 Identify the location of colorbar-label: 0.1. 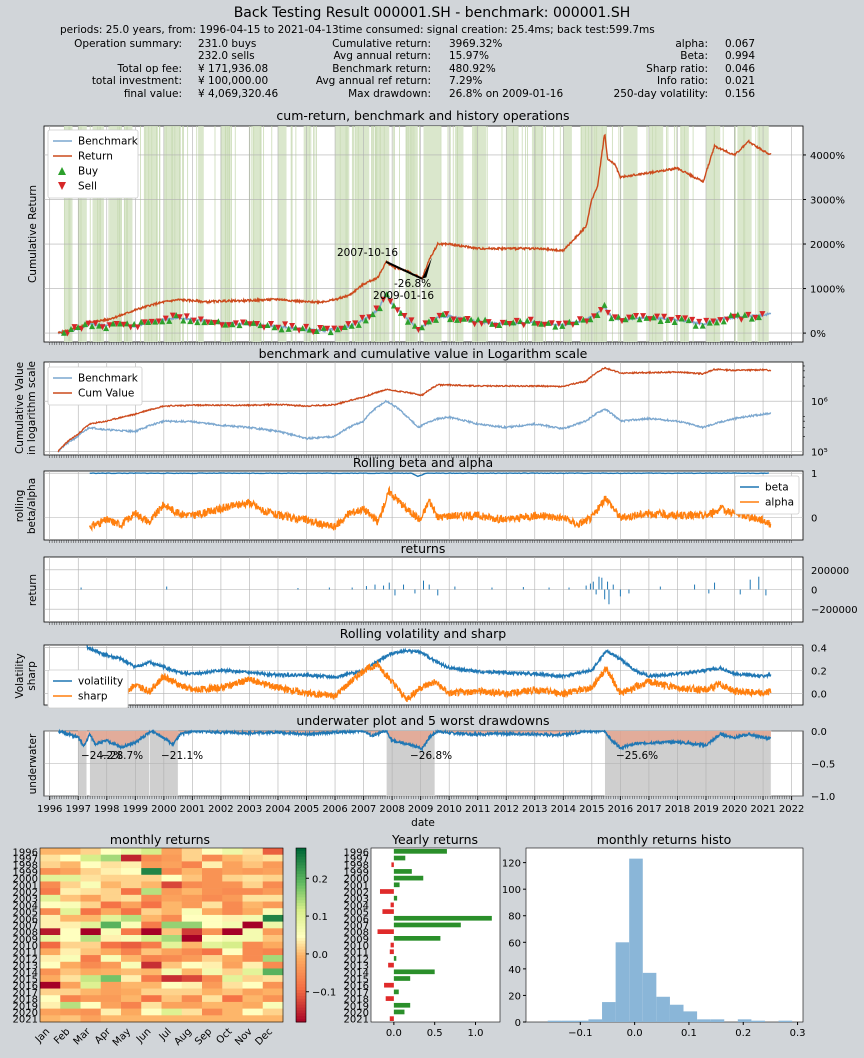
(320, 917).